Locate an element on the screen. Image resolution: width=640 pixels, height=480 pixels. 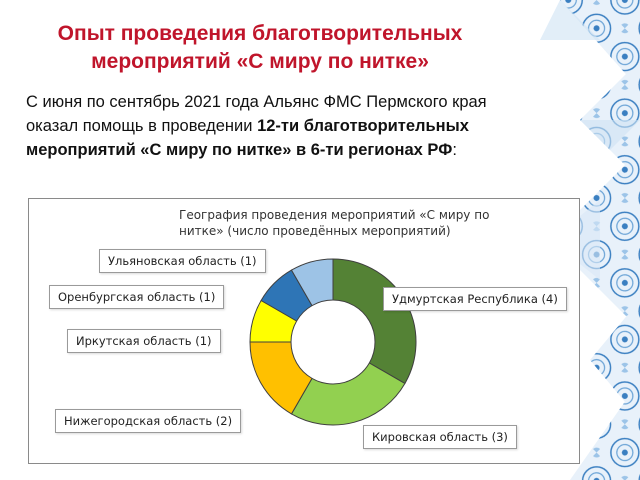
slide-title-line1: Опыт проведения благотворительных is located at coordinates (260, 33).